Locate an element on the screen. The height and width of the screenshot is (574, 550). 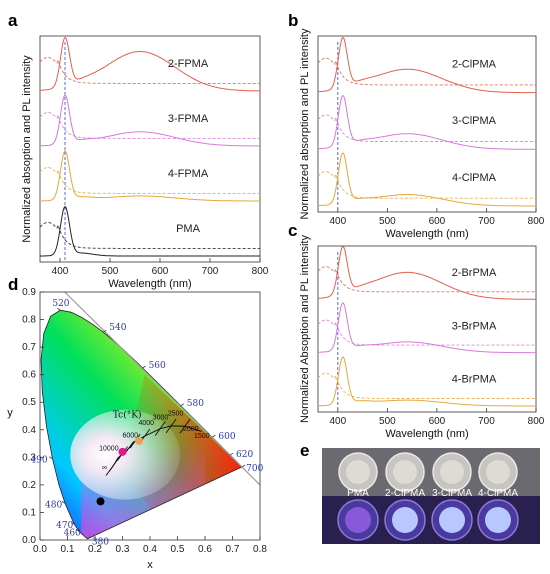
cie-y-tick-label: 0.8 is located at coordinates (29, 320).